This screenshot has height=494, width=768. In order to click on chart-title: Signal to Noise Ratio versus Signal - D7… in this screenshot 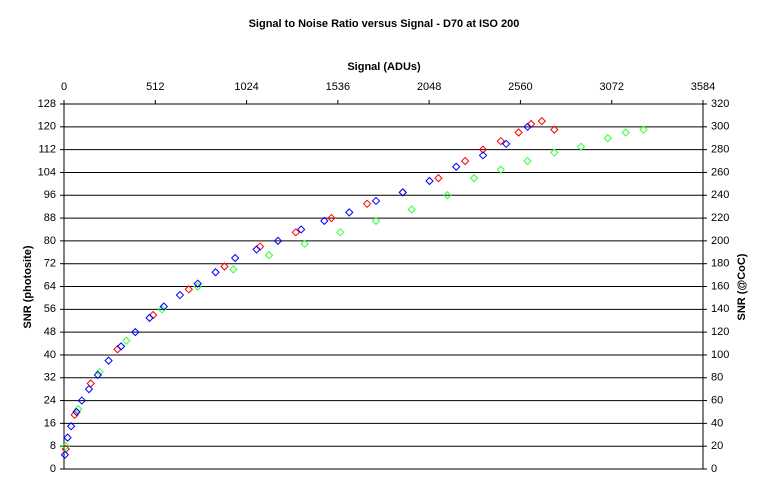, I will do `click(384, 24)`.